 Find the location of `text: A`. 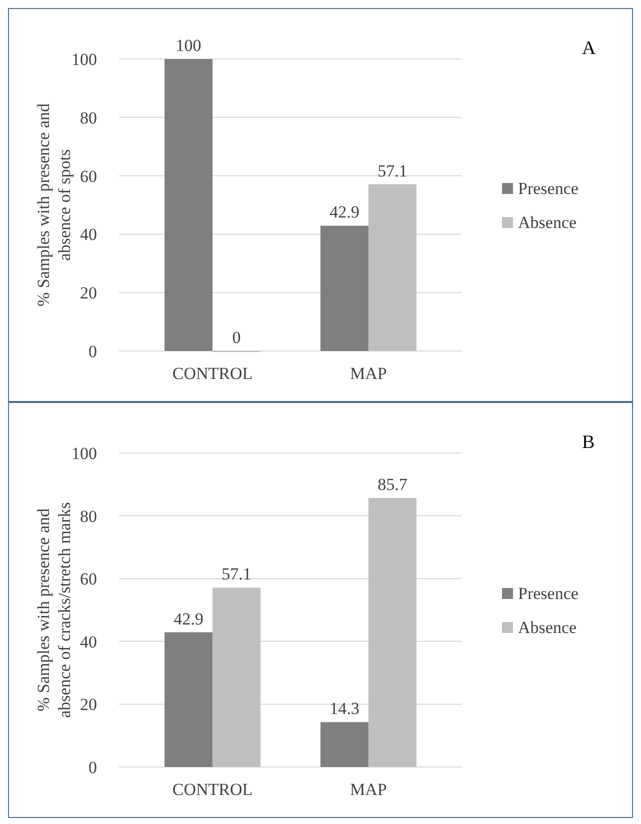

text: A is located at coordinates (589, 48).